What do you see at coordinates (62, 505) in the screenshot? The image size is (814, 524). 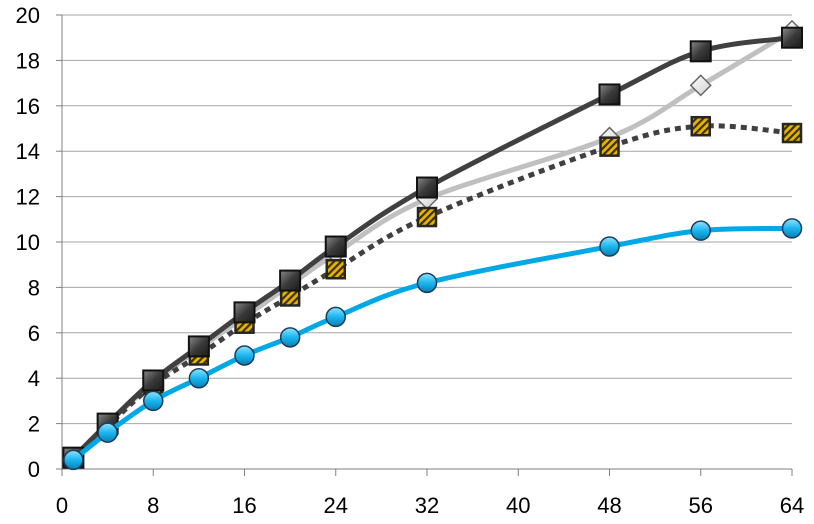 I see `x-tick-label: 0` at bounding box center [62, 505].